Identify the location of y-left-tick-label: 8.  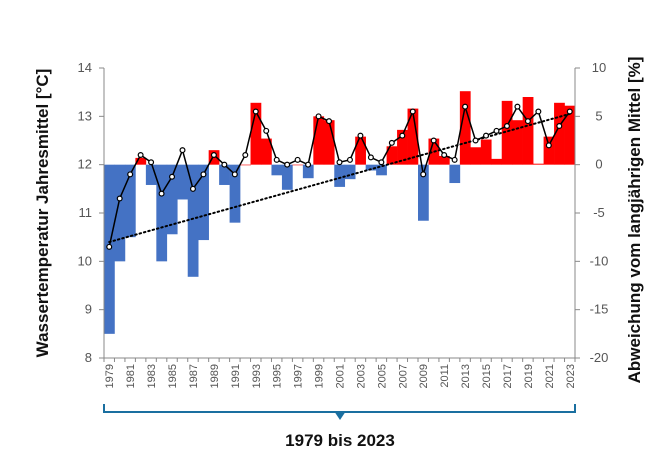
(88, 357).